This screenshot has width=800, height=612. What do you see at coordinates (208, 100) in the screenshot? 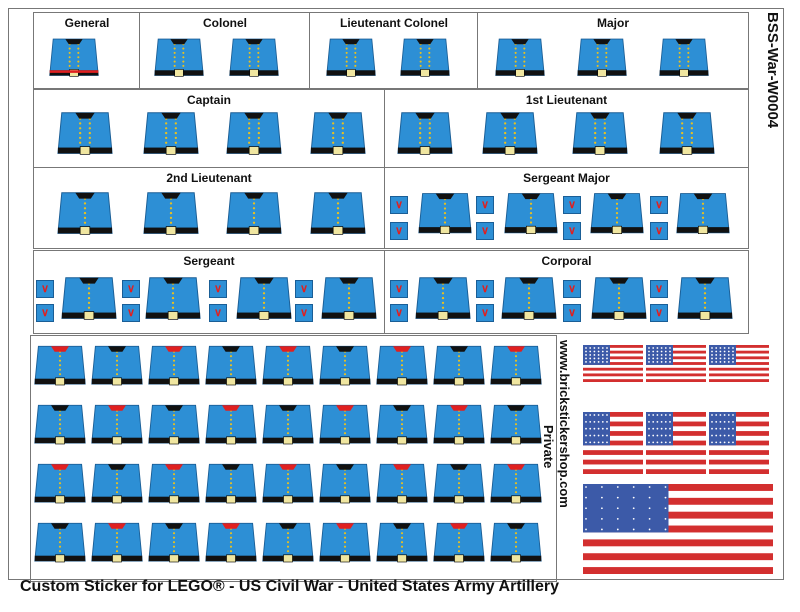
I see `rank-title-captain: Captain` at bounding box center [208, 100].